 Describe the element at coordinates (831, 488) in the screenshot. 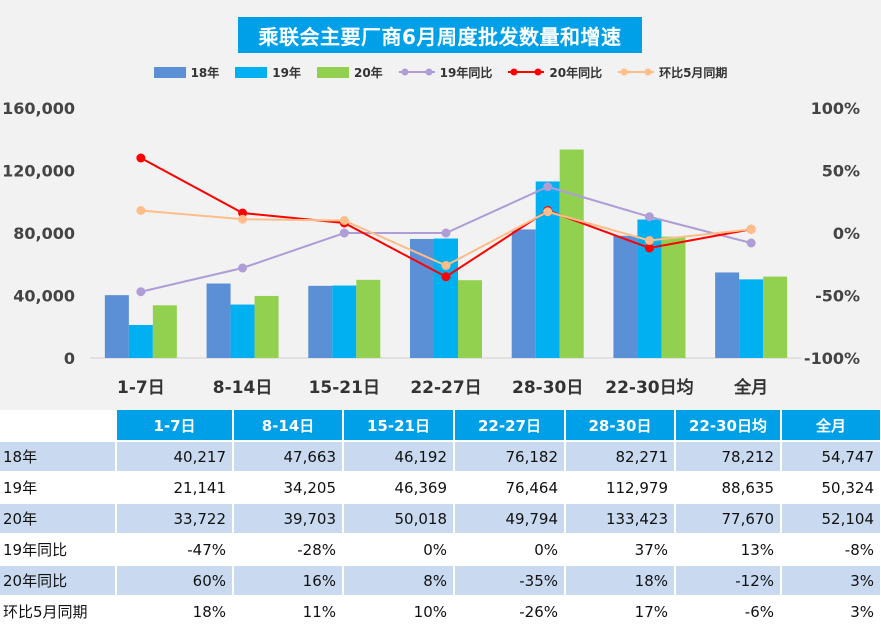

I see `table-cell: 50,324` at that location.